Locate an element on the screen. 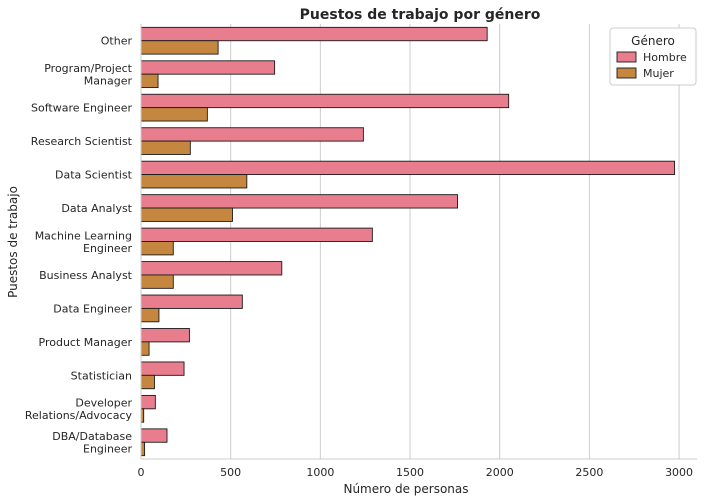 This screenshot has width=706, height=503. y-axis-label: Puestos de trabajo is located at coordinates (13, 242).